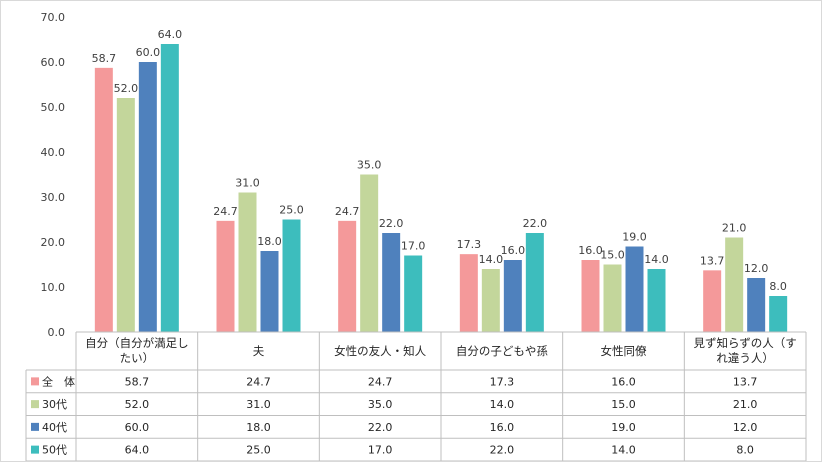 The height and width of the screenshot is (465, 822). What do you see at coordinates (745, 404) in the screenshot?
I see `table-cell-value: 21.0` at bounding box center [745, 404].